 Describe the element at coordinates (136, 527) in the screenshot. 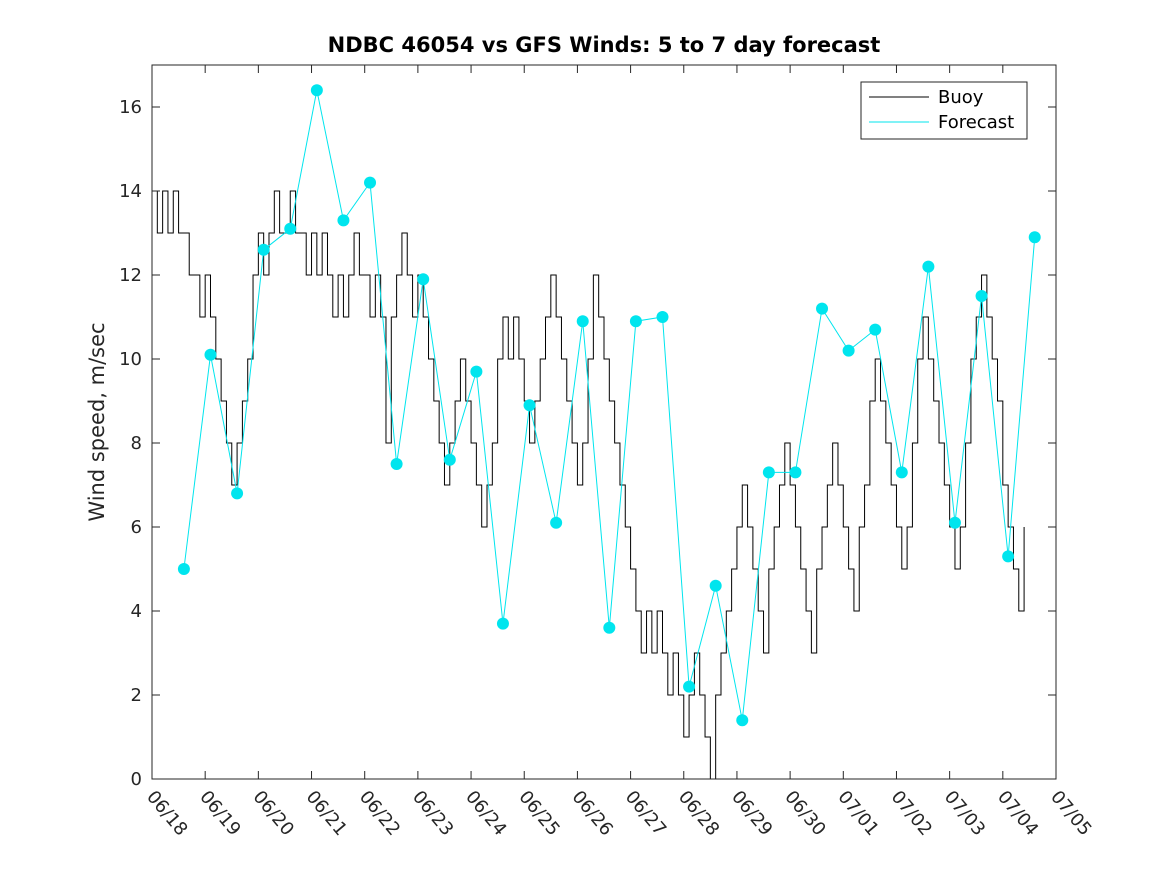

I see `y-tick-label: 6` at that location.